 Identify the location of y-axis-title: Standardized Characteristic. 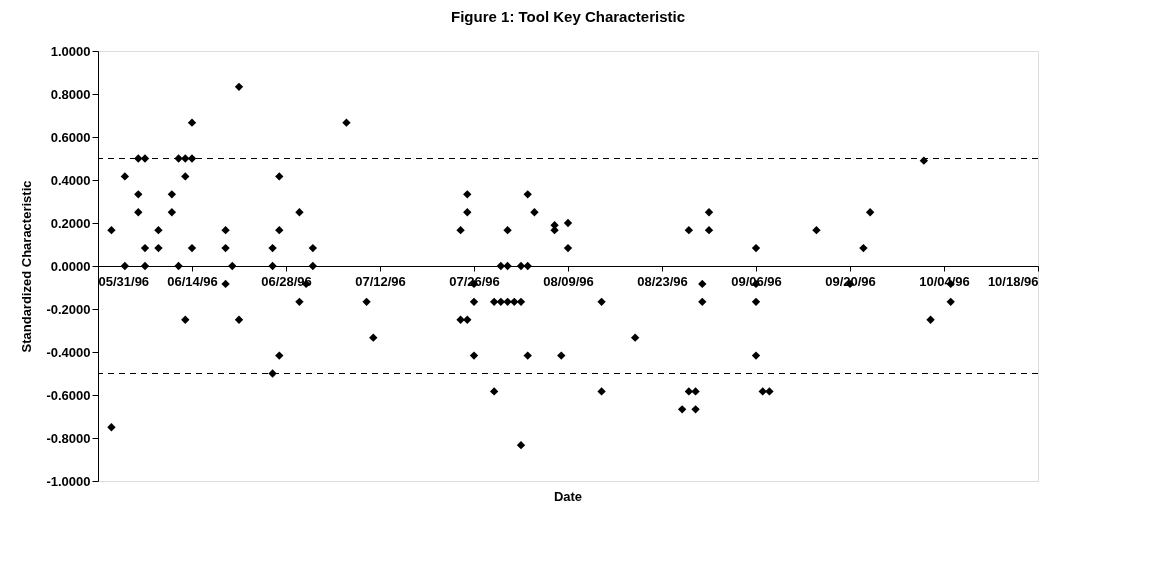
(27, 266).